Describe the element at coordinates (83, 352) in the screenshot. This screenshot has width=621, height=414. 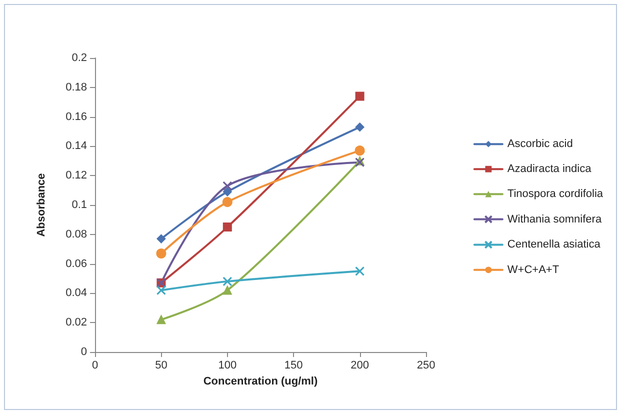
I see `y-tick-label: 0` at that location.